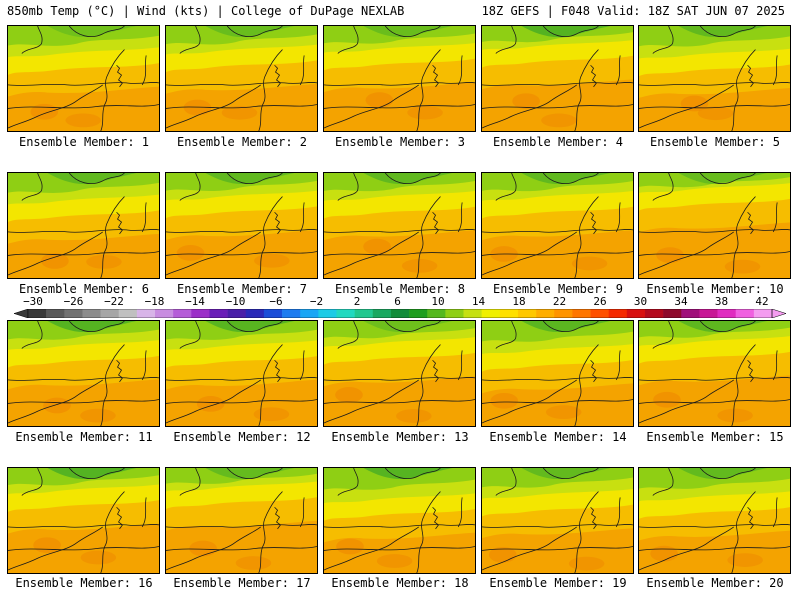  I want to click on colorbar-tick-label: 34, so click(681, 301).